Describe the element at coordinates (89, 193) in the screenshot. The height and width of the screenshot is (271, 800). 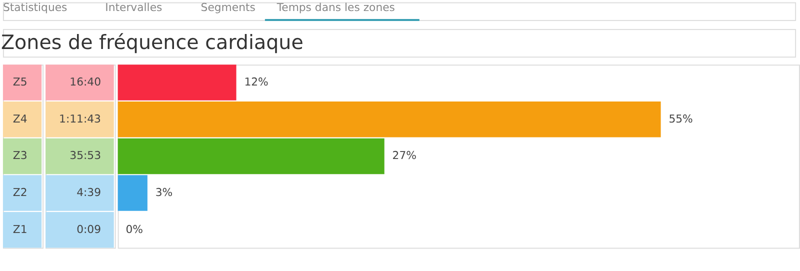
I see `text: 4:39` at that location.